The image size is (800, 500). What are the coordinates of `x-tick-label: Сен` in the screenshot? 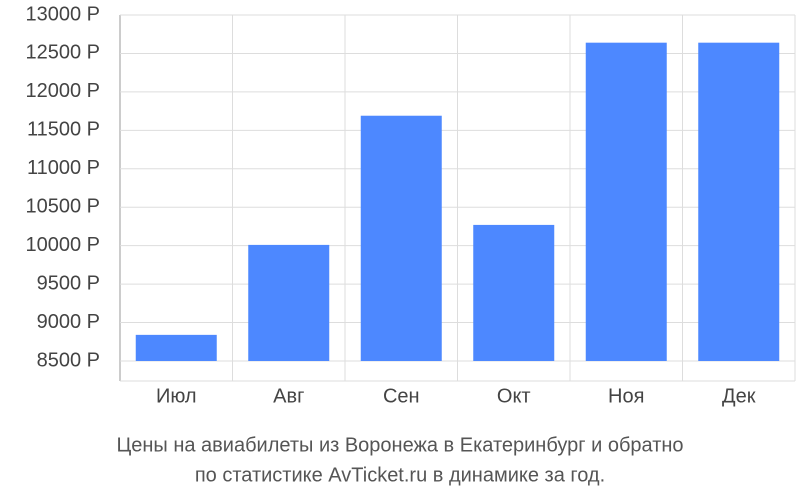 It's located at (401, 396).